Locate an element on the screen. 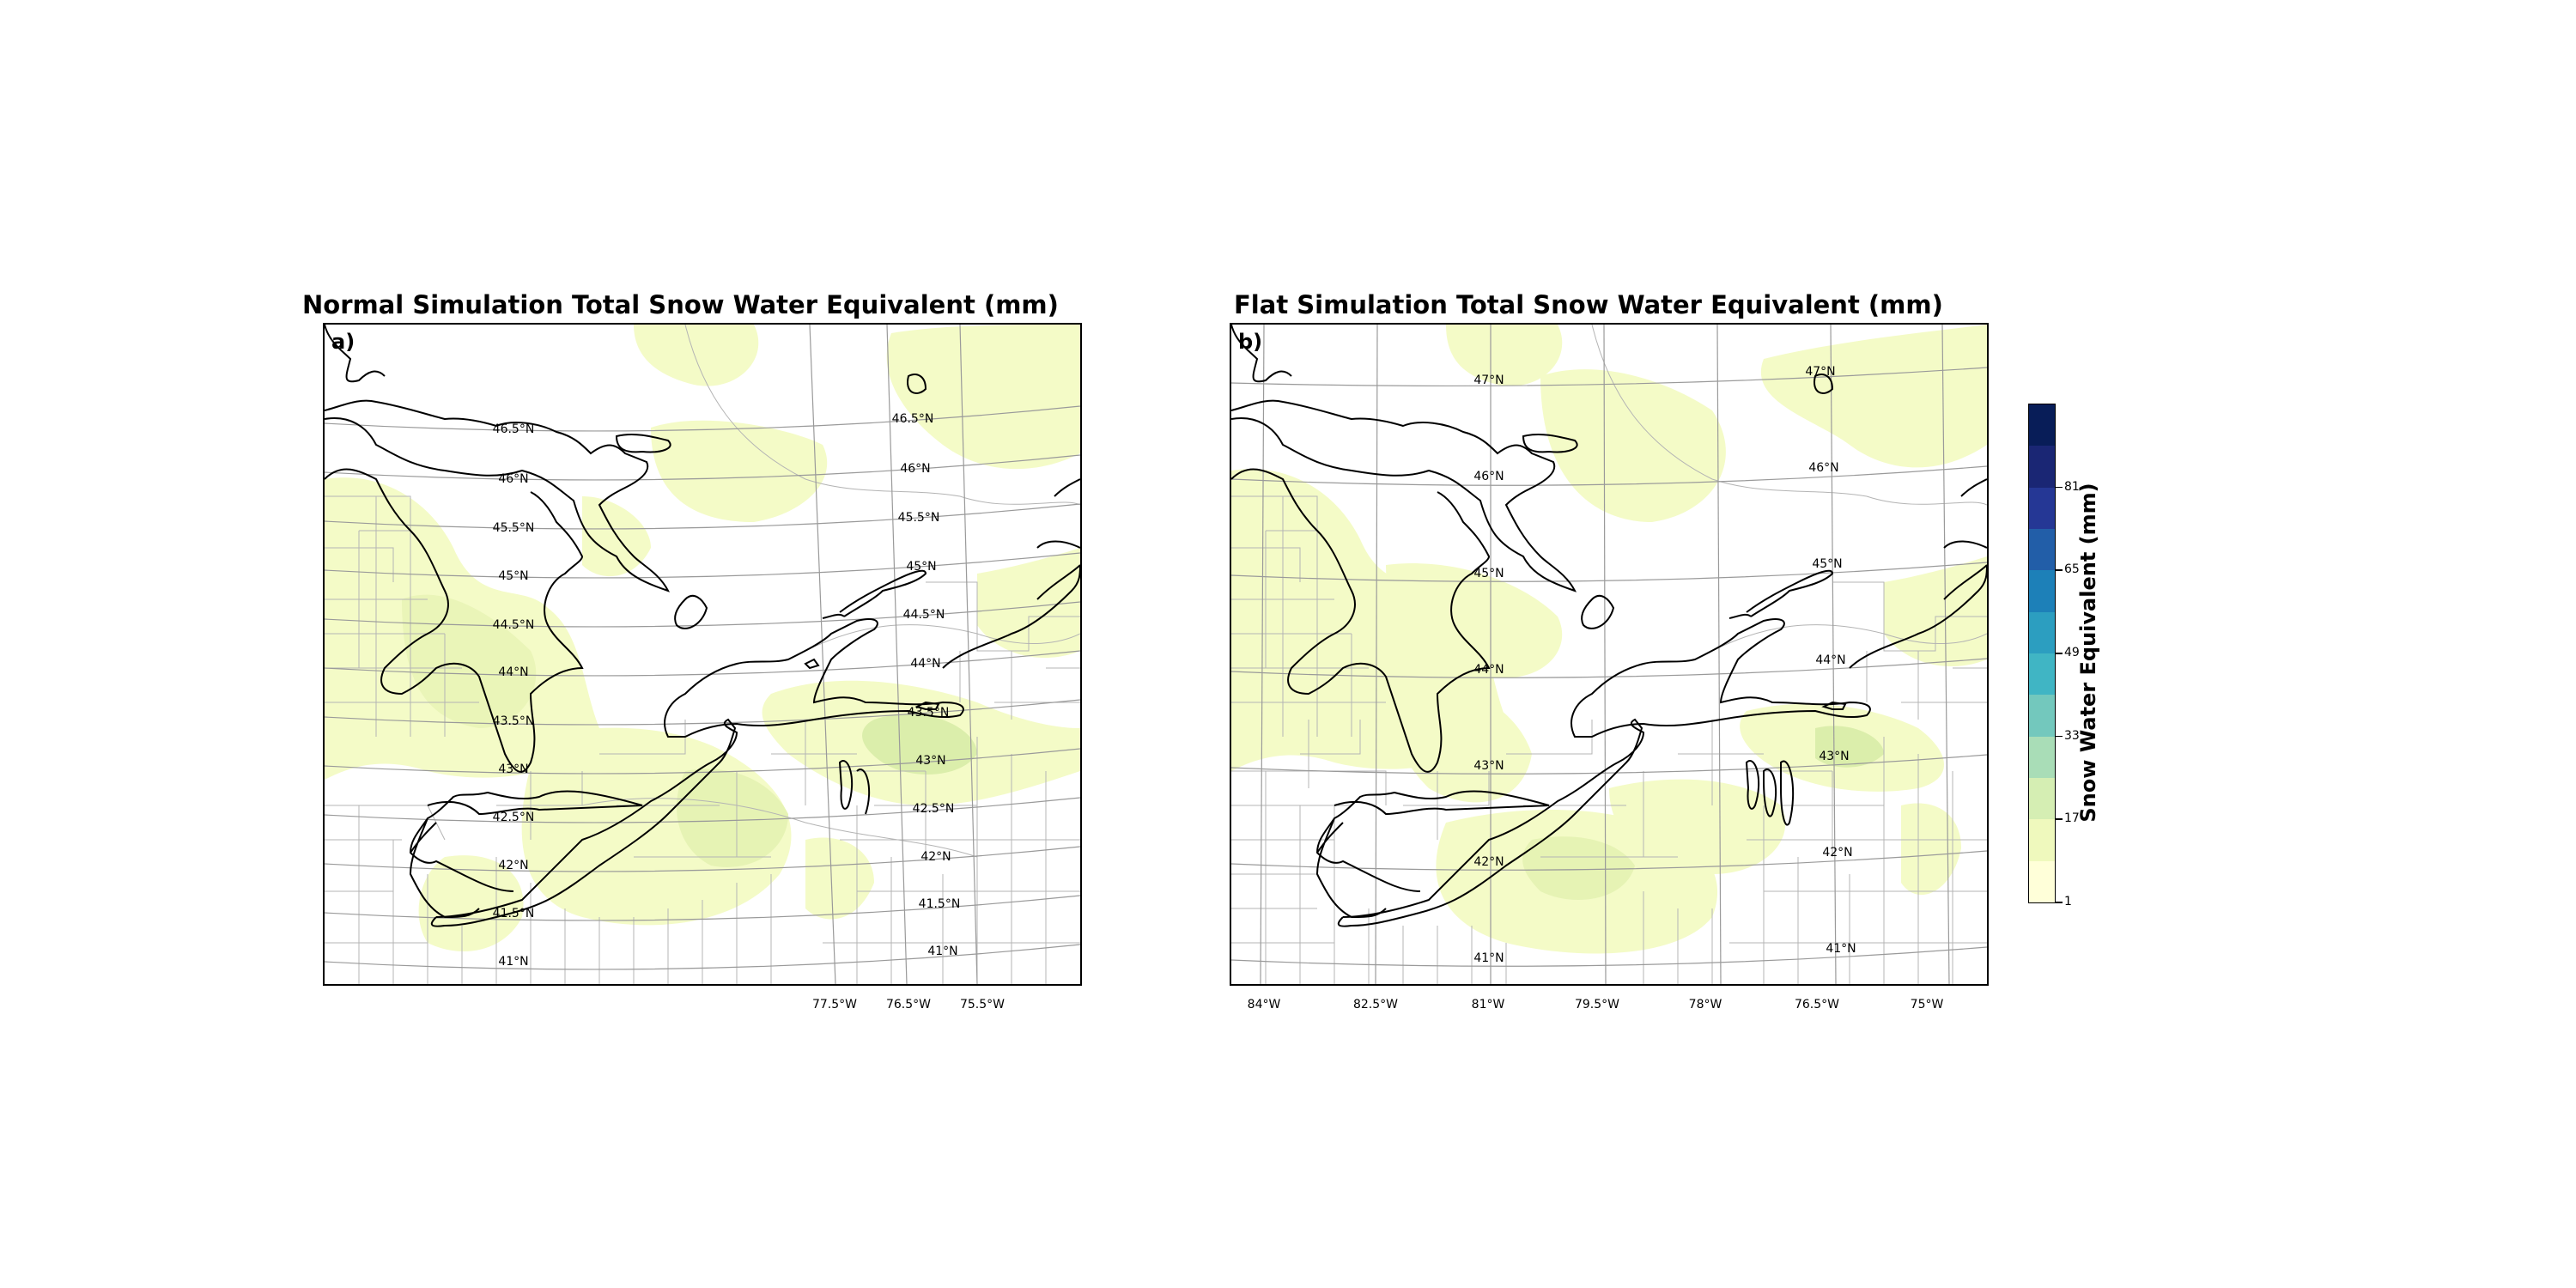  lat-label-a-east-10: 41.5°N is located at coordinates (940, 904).